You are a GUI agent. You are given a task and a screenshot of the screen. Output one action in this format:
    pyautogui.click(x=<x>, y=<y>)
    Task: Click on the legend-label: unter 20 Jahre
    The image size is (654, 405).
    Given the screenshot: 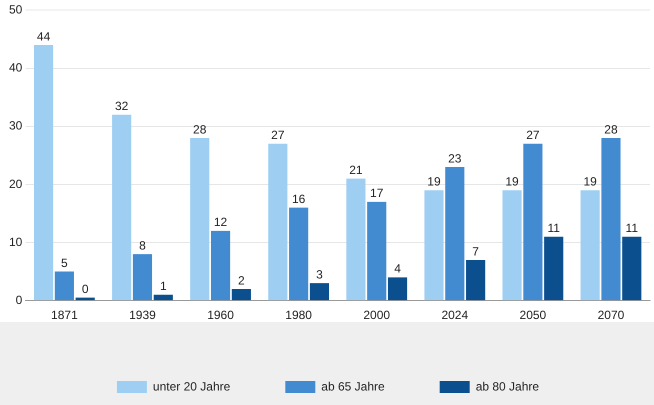 What is the action you would take?
    pyautogui.click(x=191, y=386)
    